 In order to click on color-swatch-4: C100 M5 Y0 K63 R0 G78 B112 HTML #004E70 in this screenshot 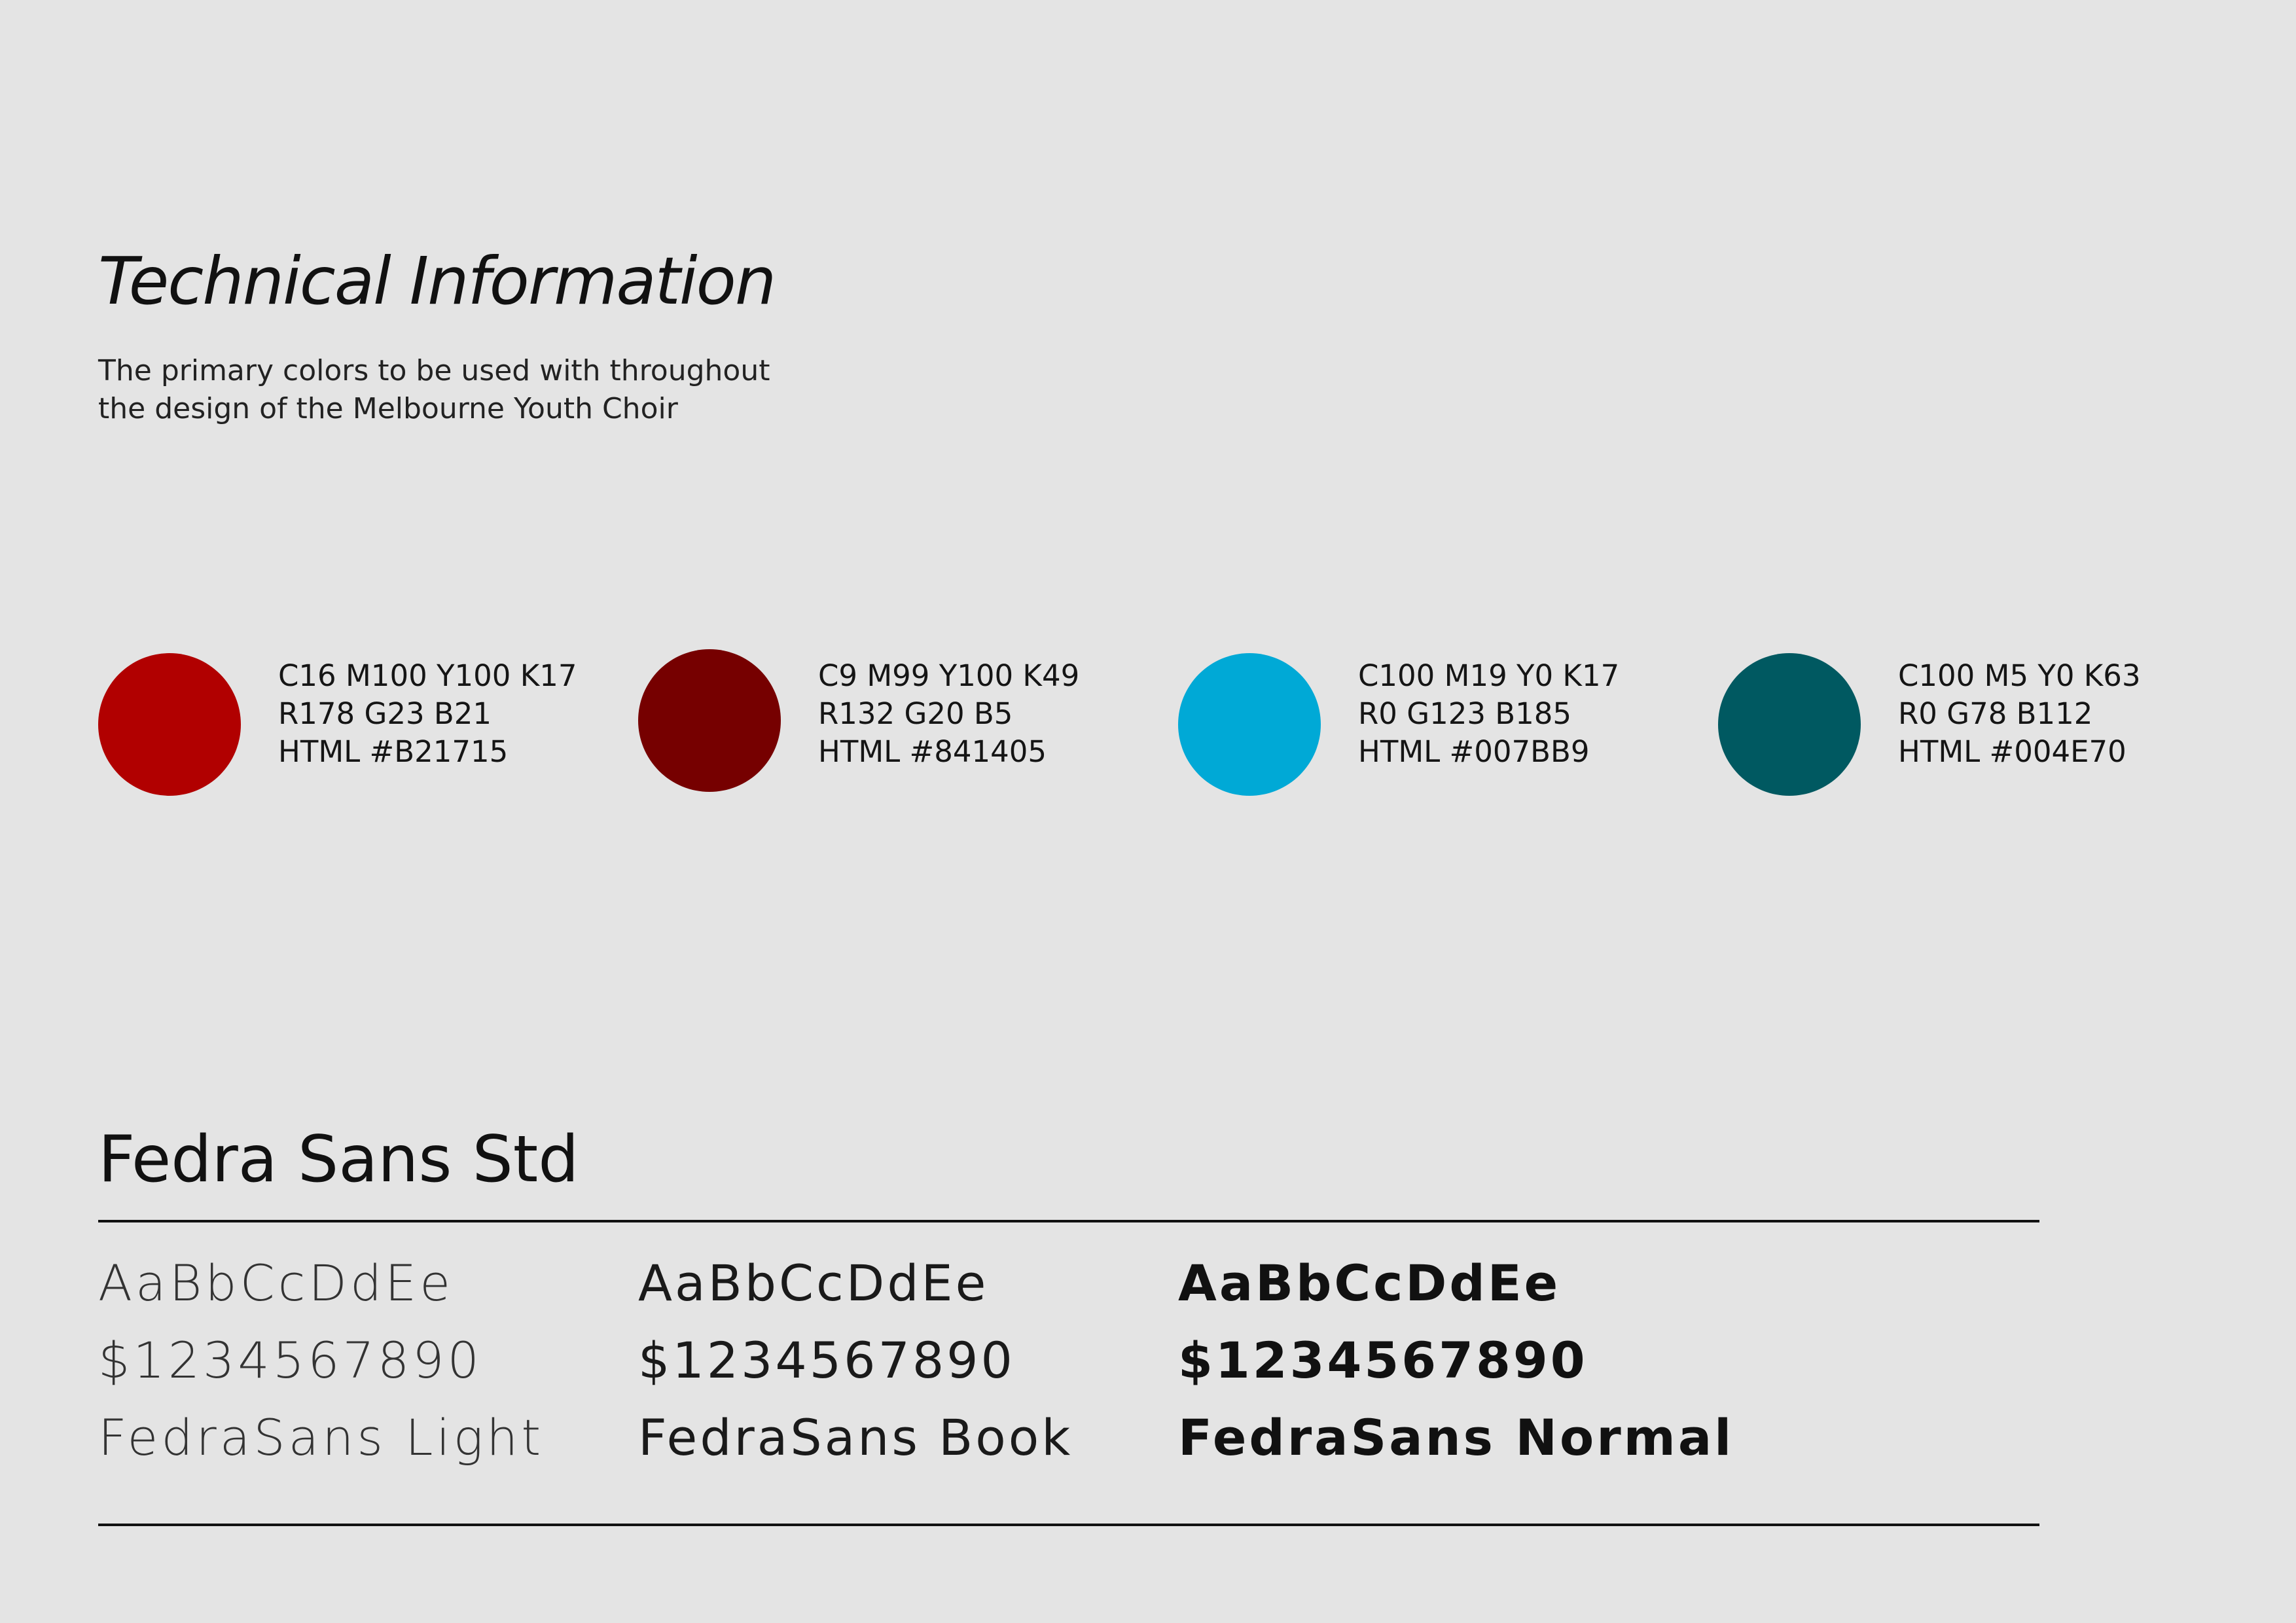, I will do `click(1980, 726)`.